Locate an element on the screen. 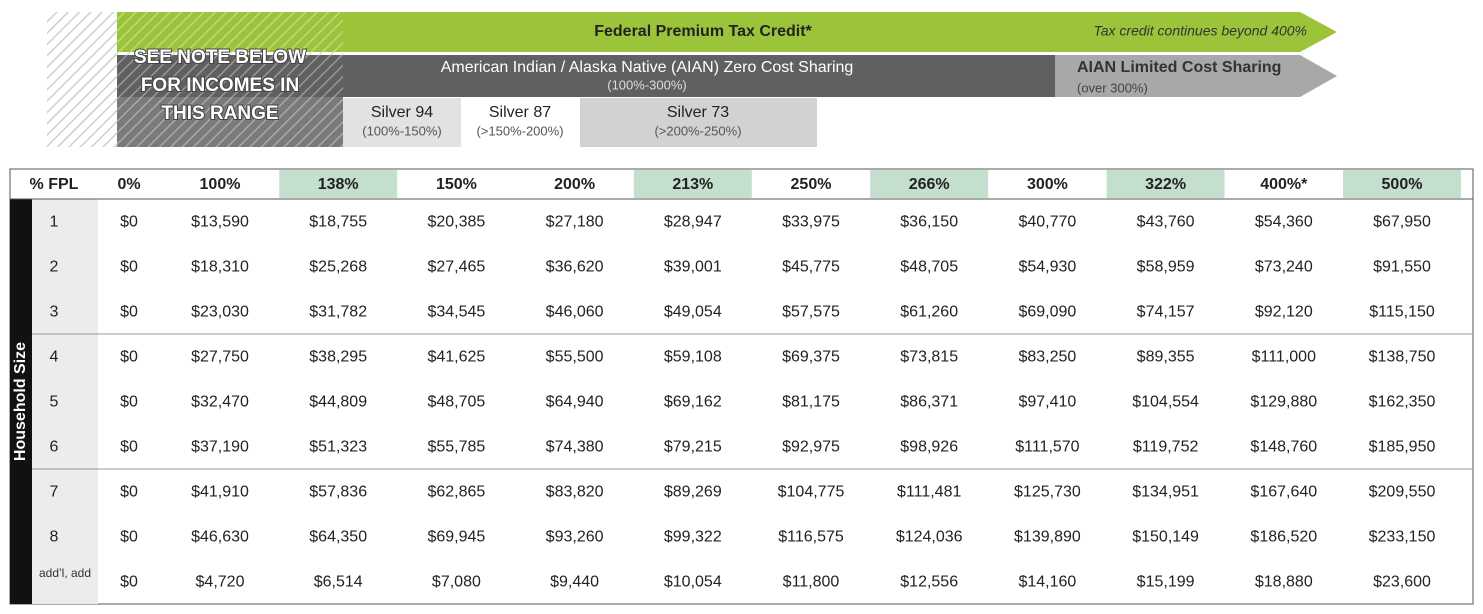  table-cell: $69,945 is located at coordinates (456, 537).